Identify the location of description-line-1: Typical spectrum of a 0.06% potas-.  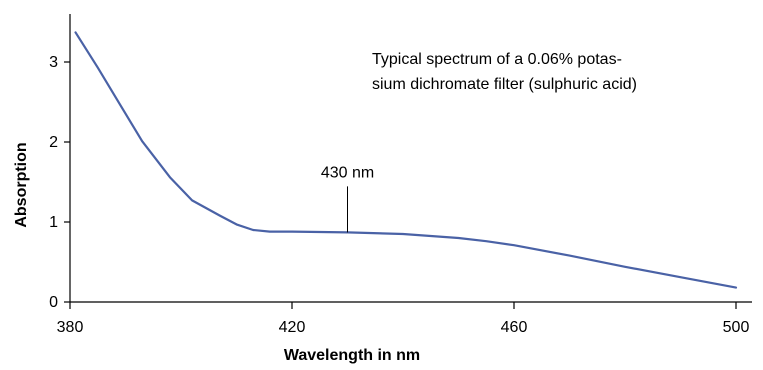
(497, 59).